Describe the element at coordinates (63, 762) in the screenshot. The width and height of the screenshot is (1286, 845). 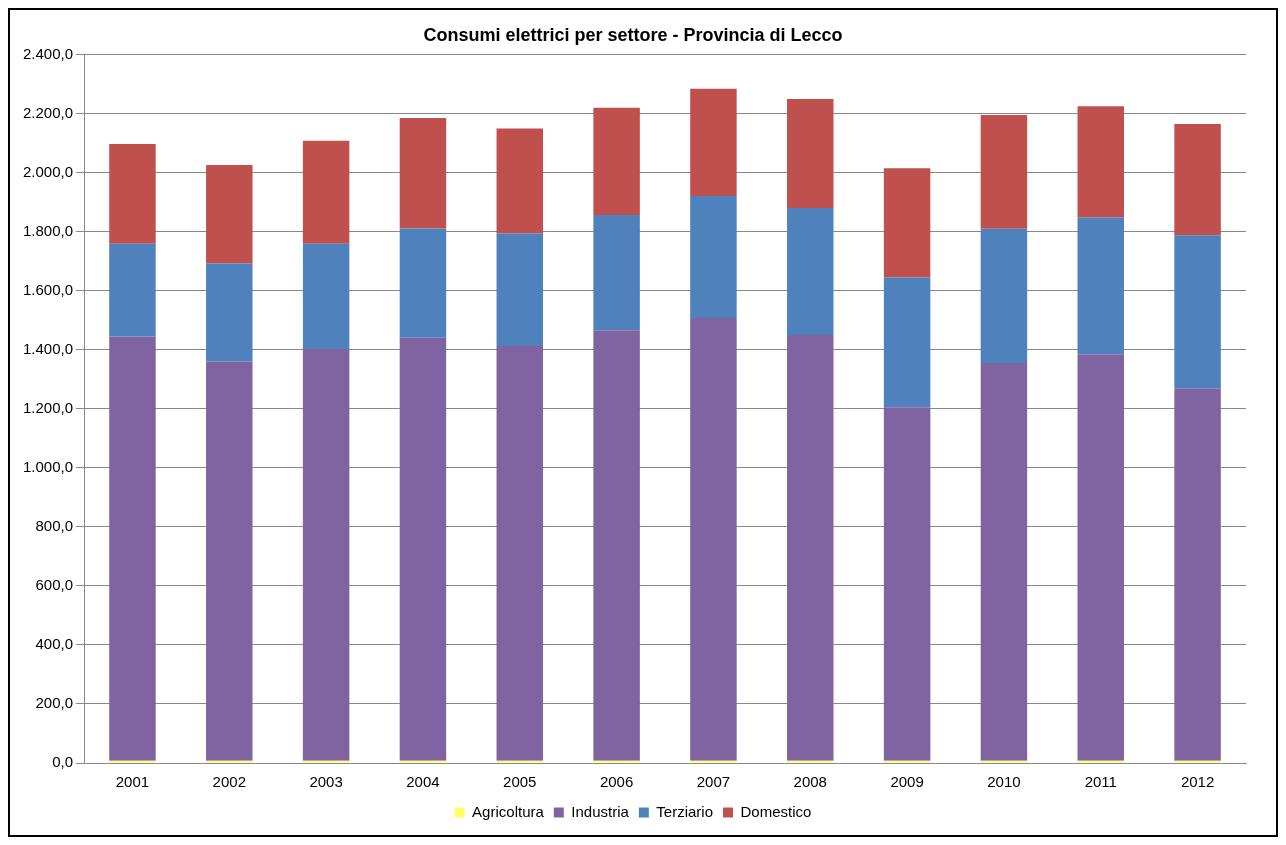
I see `y-tick-label: 0,0` at that location.